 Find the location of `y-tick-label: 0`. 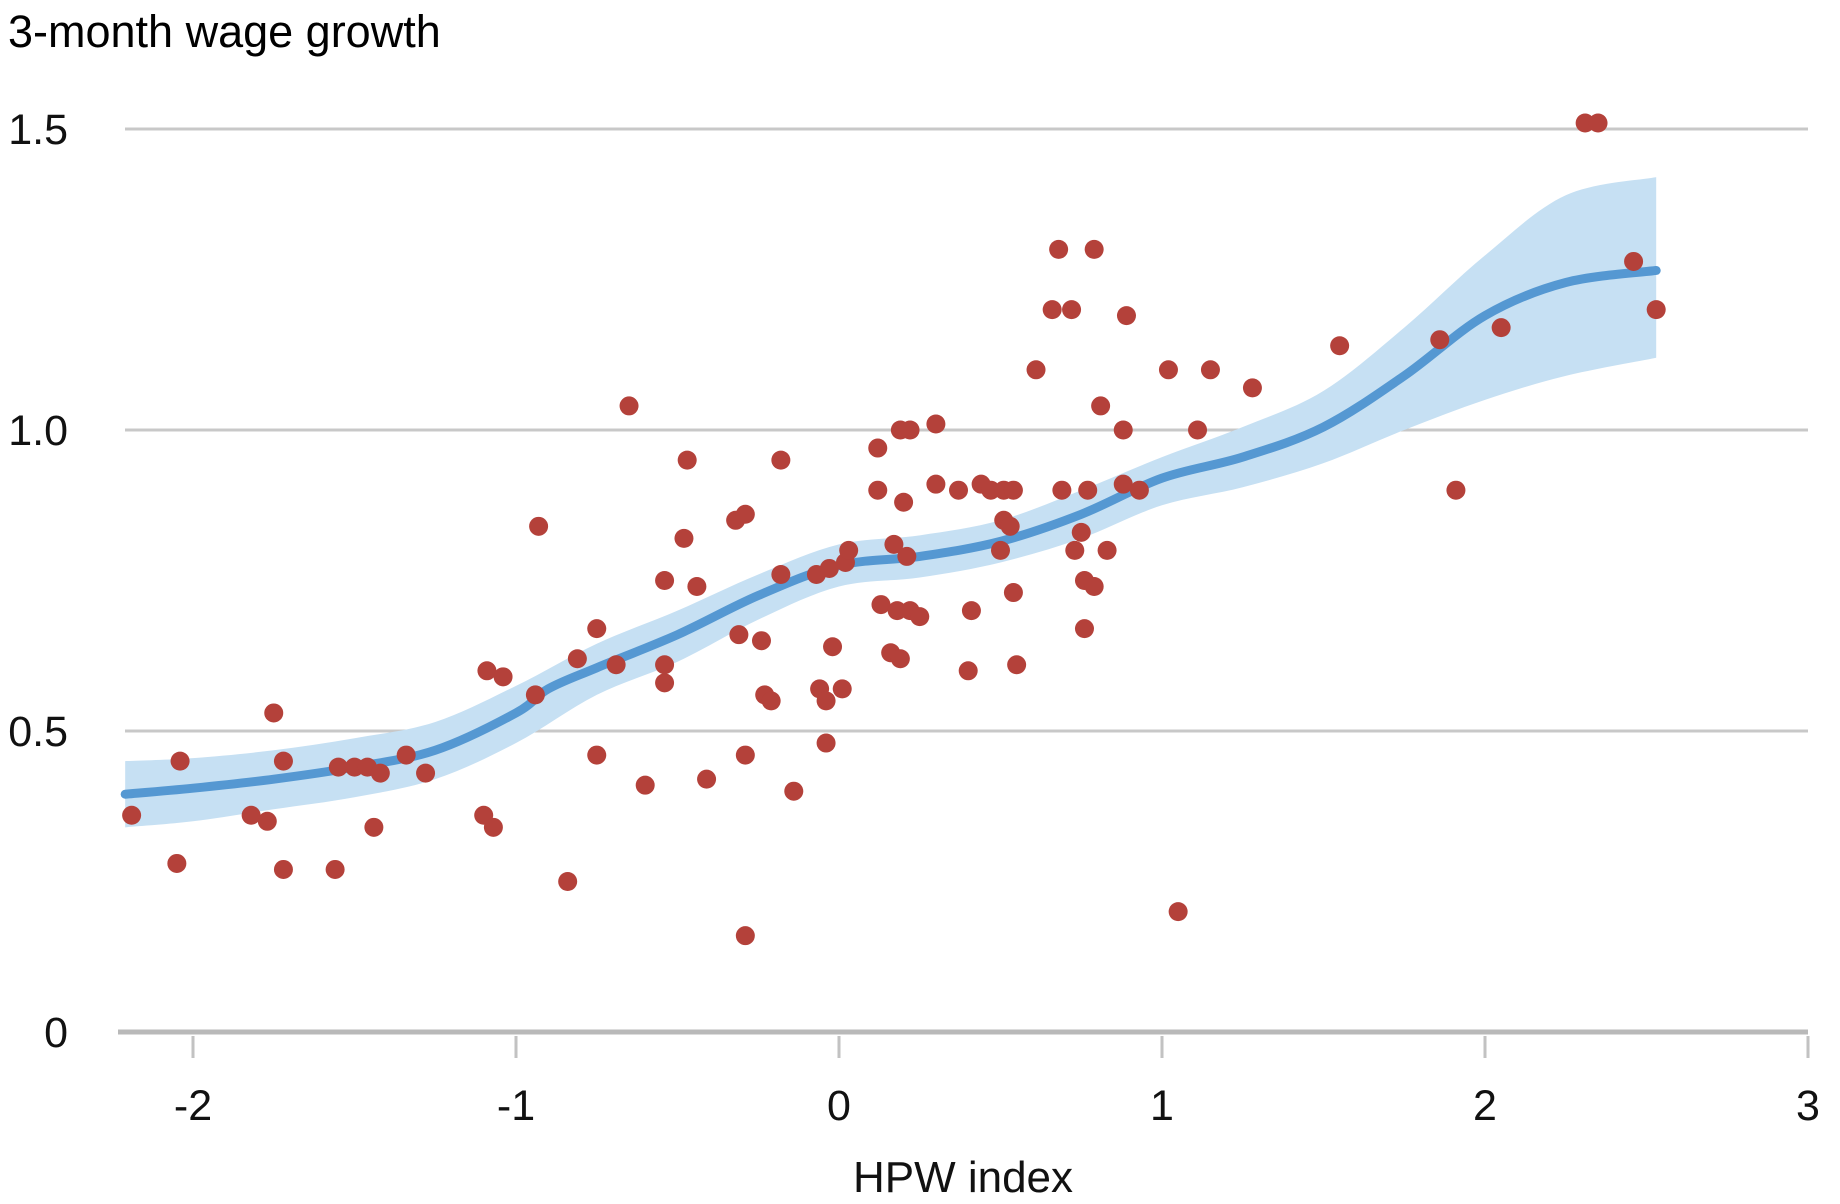

y-tick-label: 0 is located at coordinates (56, 1033).